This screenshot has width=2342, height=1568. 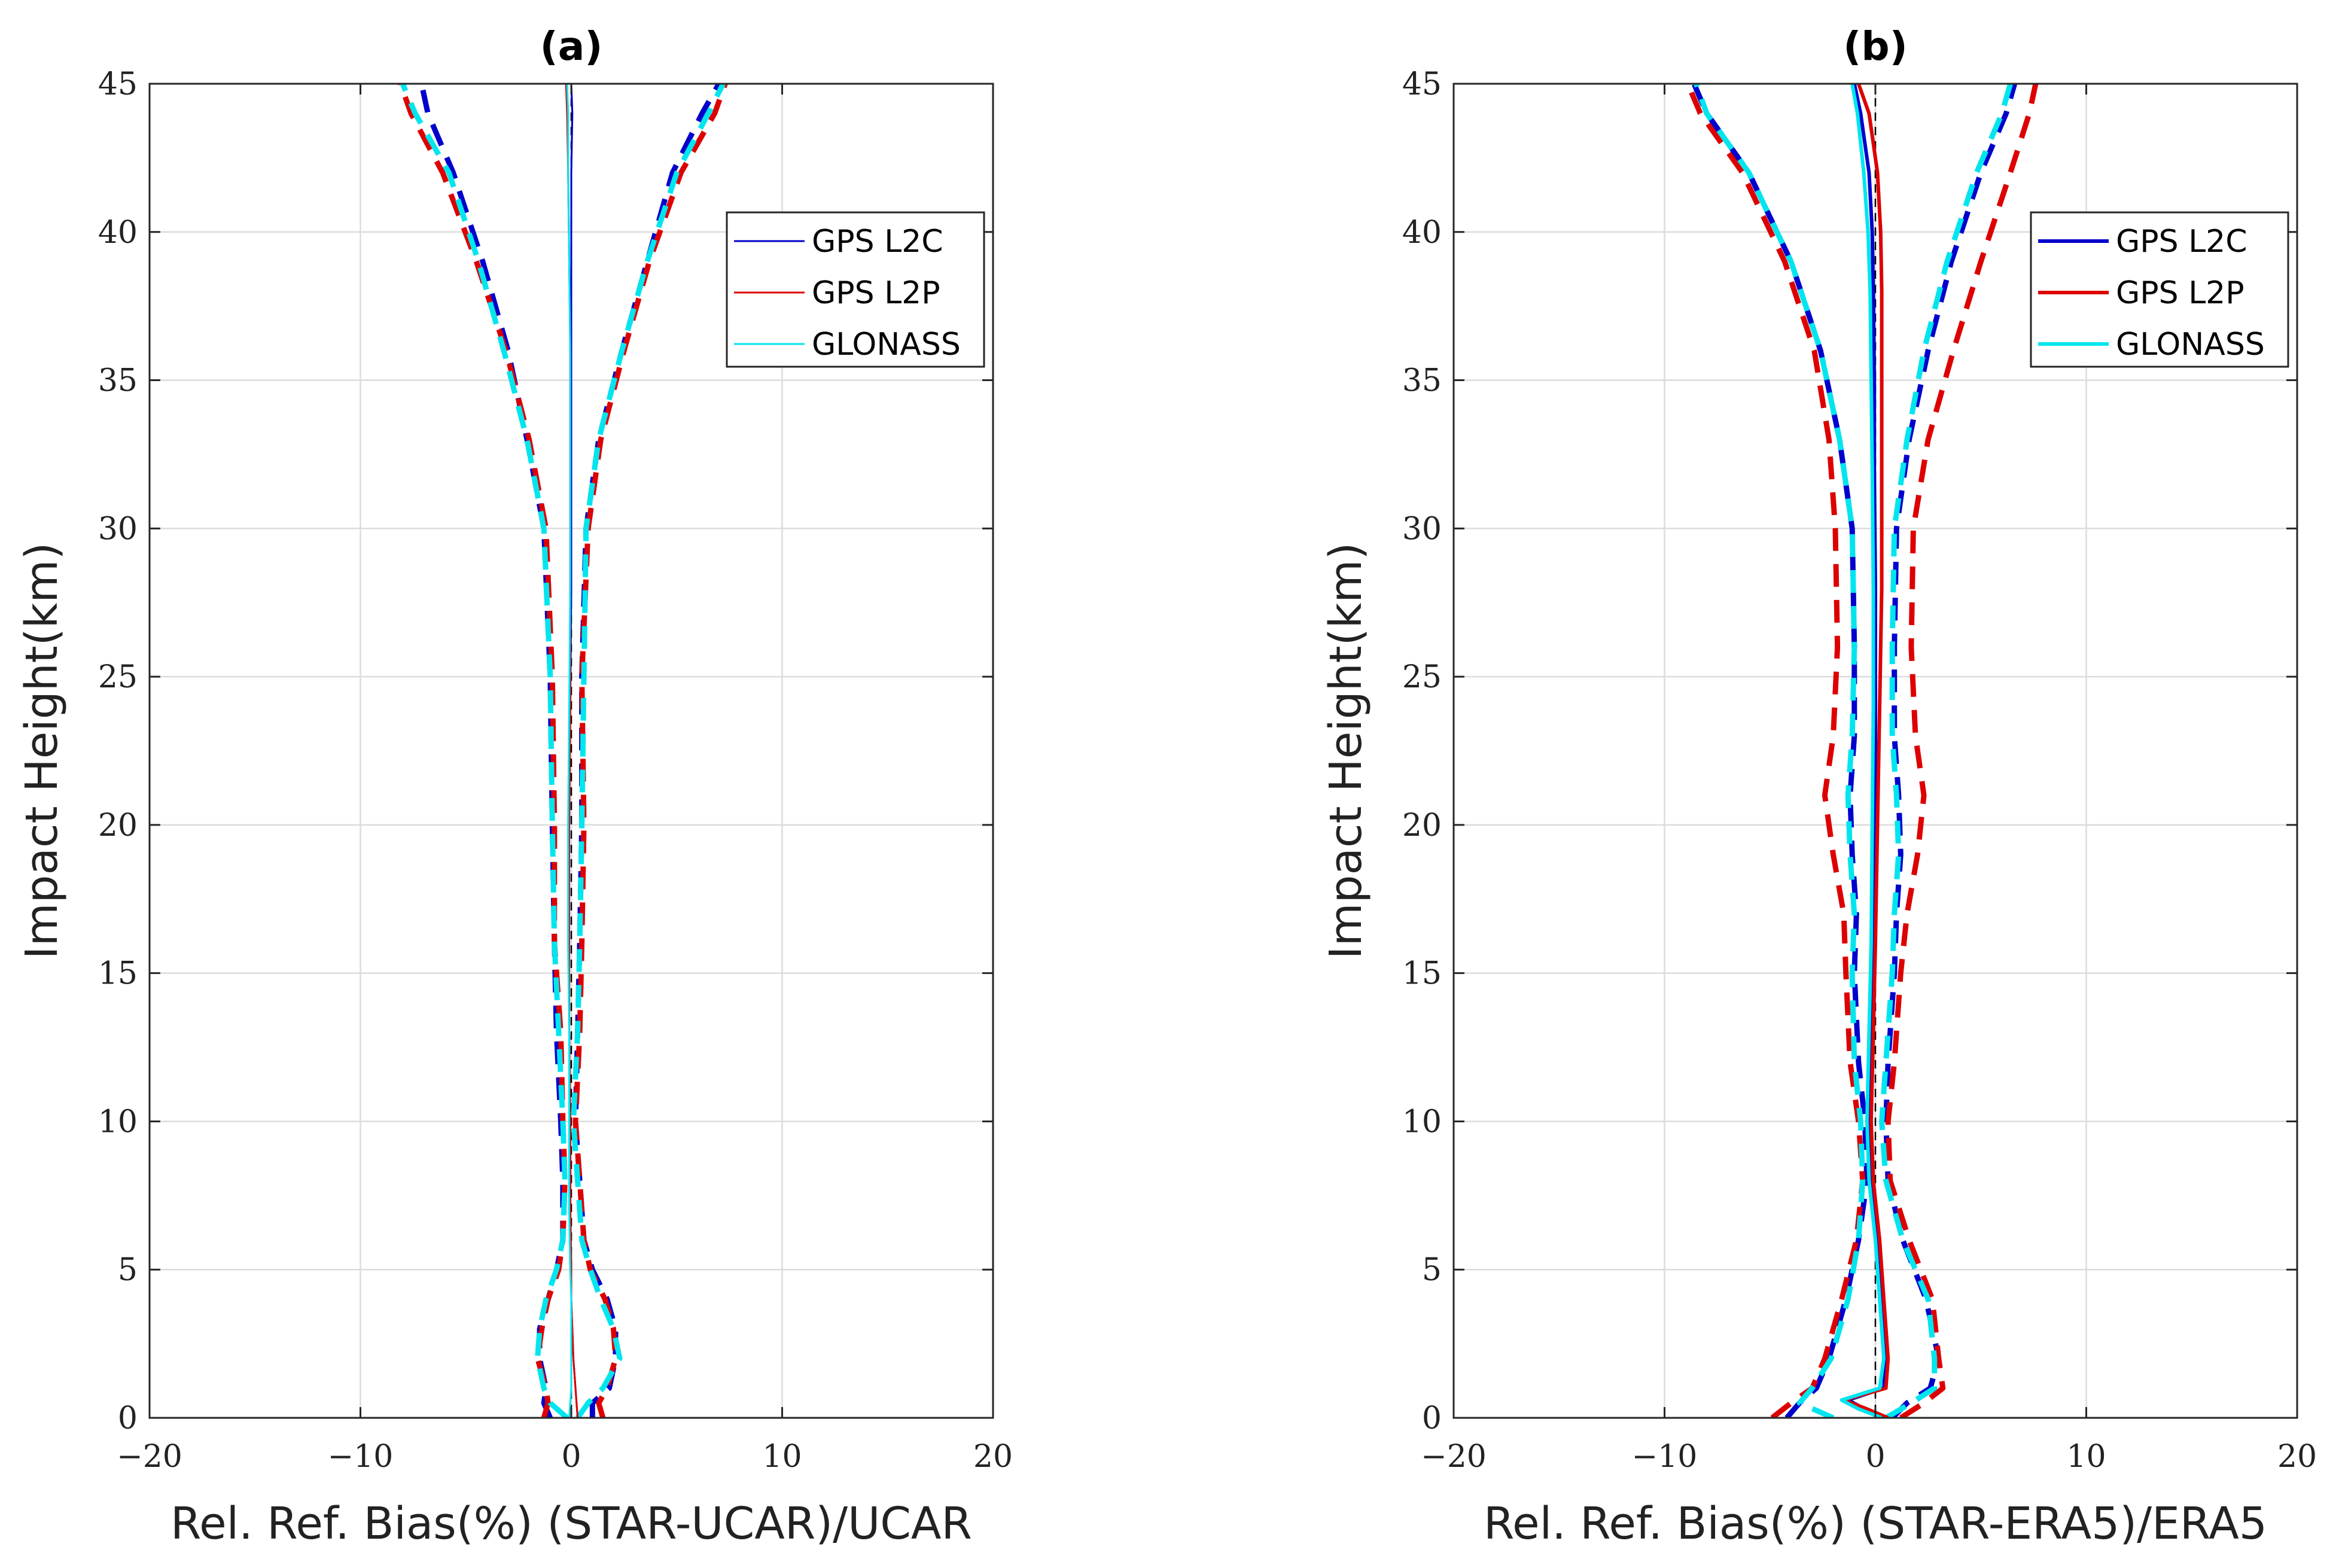 I want to click on x-axis-label: Rel. Ref. Bias(%) (STAR-UCAR)/UCAR, so click(x=571, y=1523).